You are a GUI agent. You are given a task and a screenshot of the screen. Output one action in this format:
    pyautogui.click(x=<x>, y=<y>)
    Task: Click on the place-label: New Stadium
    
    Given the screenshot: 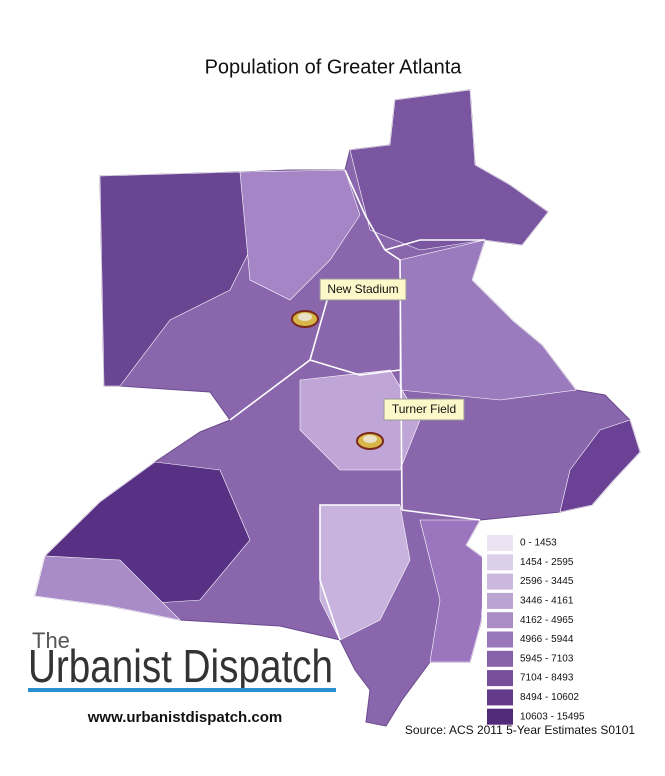 What is the action you would take?
    pyautogui.click(x=362, y=289)
    